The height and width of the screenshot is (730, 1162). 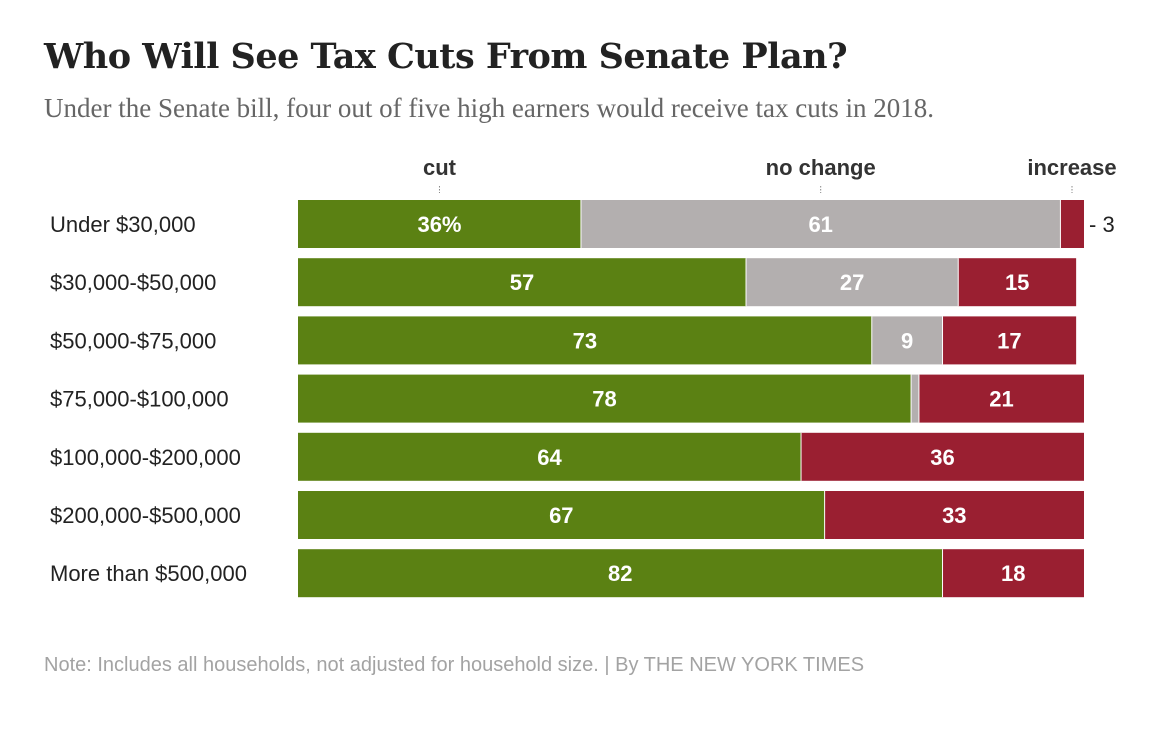 What do you see at coordinates (123, 224) in the screenshot?
I see `row-label: Under $30,000` at bounding box center [123, 224].